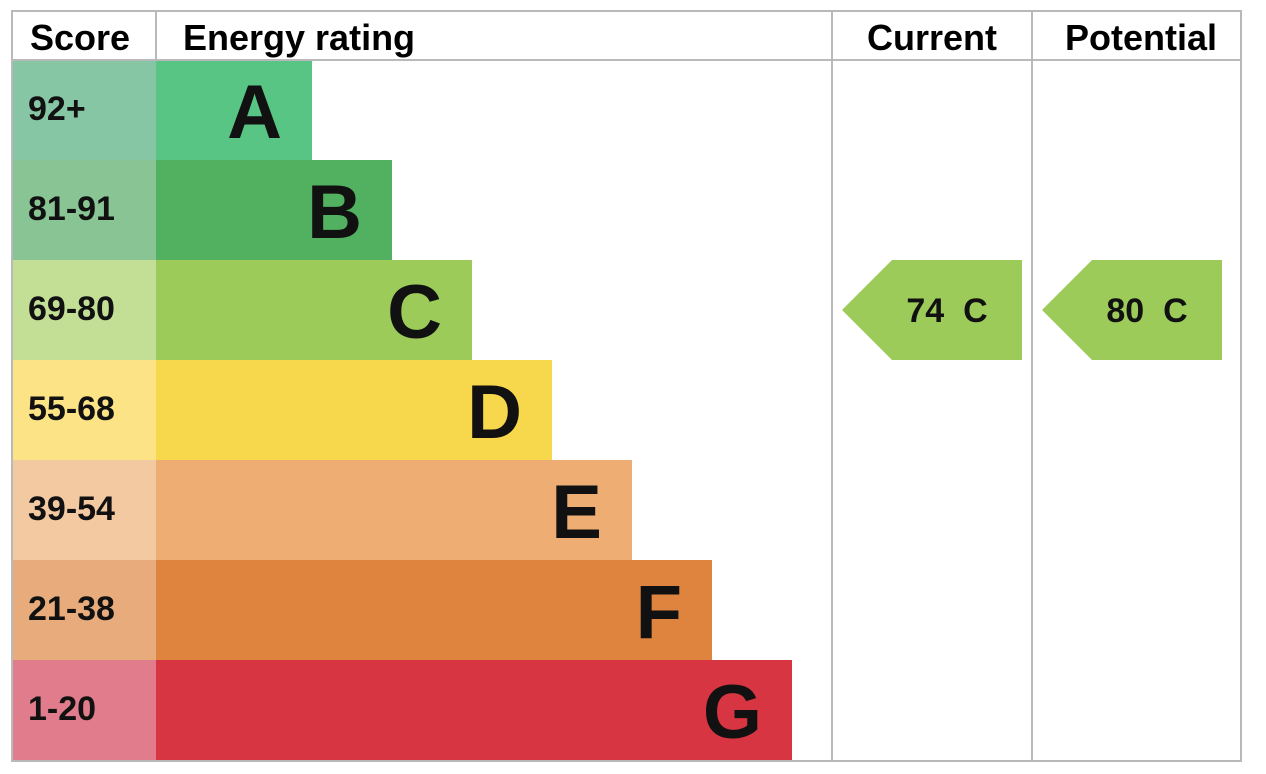 The width and height of the screenshot is (1266, 774). Describe the element at coordinates (1146, 311) in the screenshot. I see `potential-rating-label: 80 C` at that location.